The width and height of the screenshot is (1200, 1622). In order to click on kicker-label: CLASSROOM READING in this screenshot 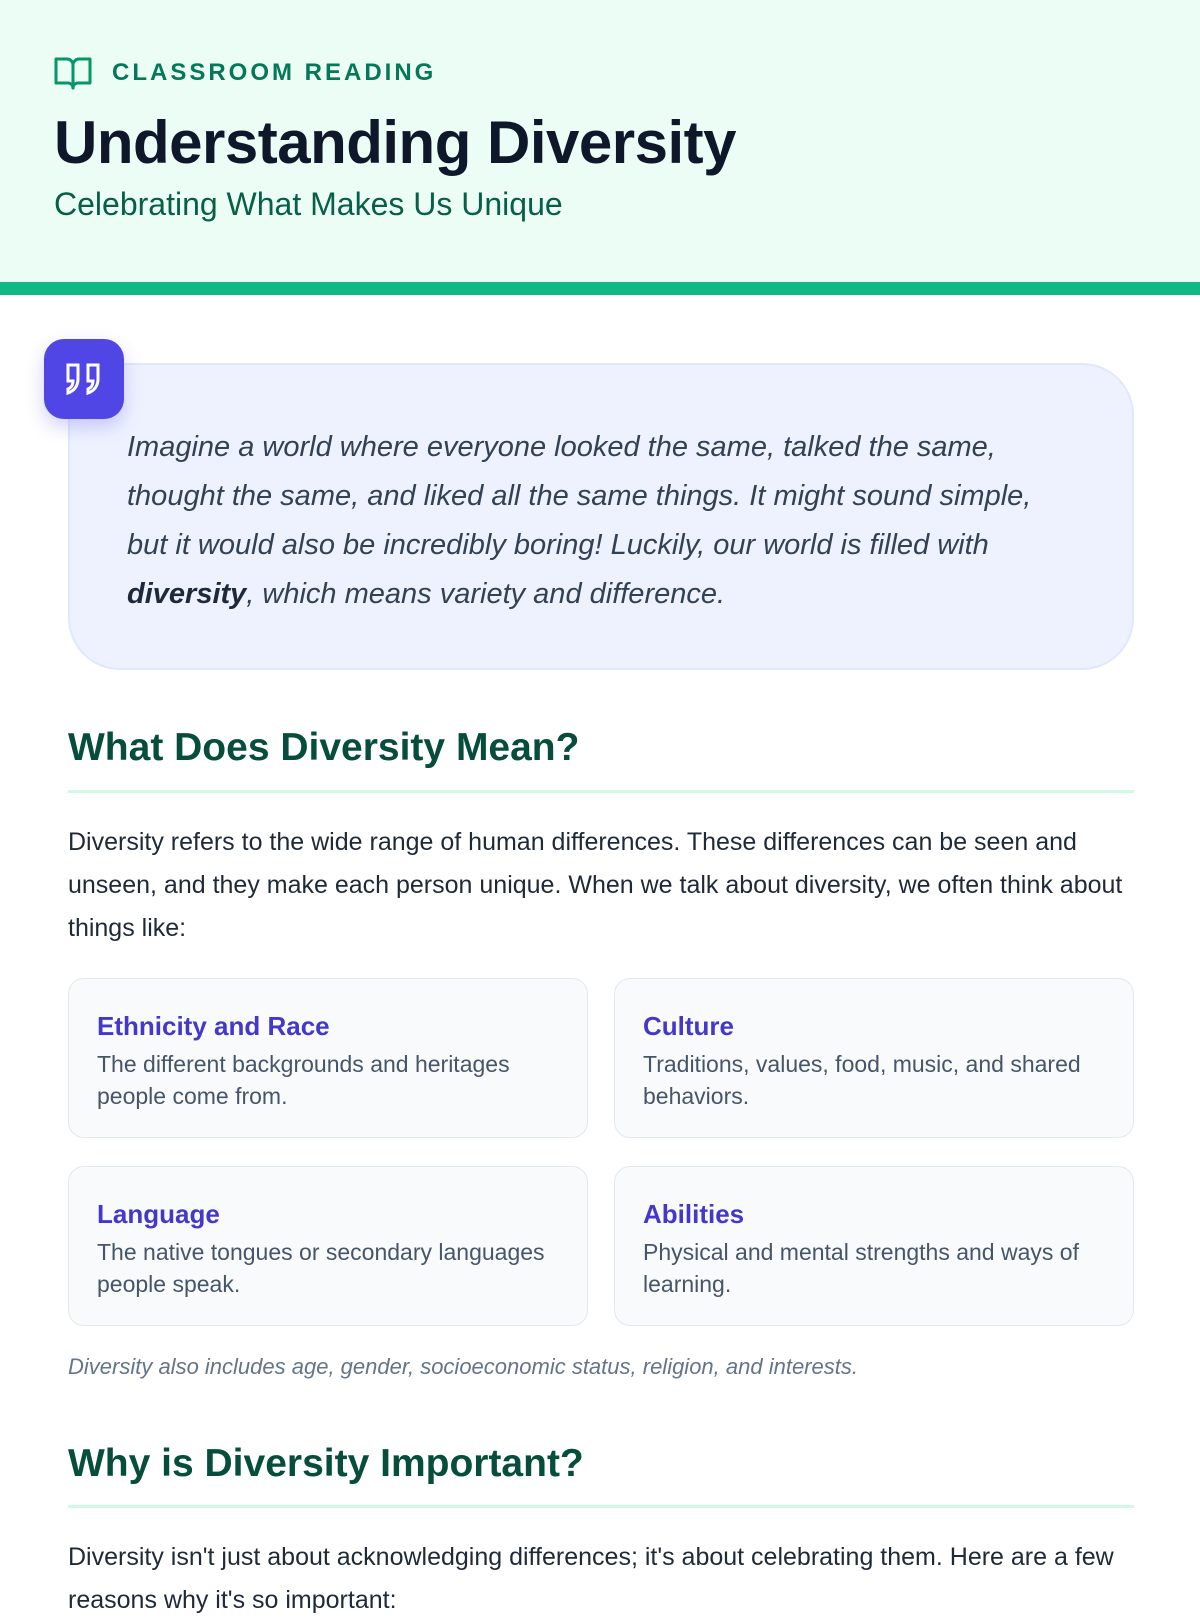, I will do `click(274, 72)`.